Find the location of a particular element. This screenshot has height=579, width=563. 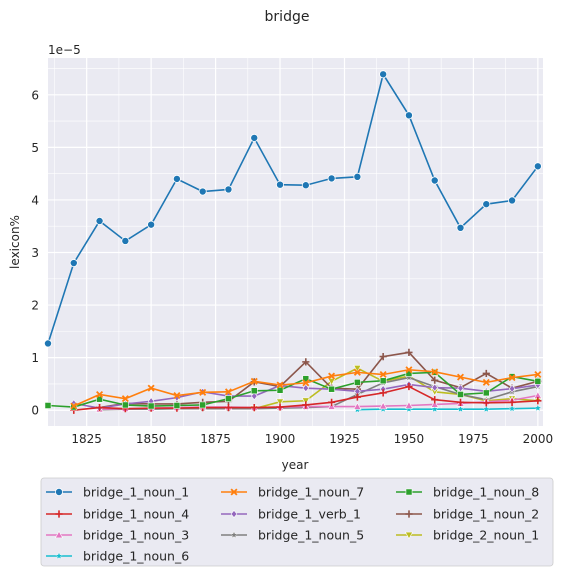

legend-label: bridge_1_verb_1 is located at coordinates (309, 514).